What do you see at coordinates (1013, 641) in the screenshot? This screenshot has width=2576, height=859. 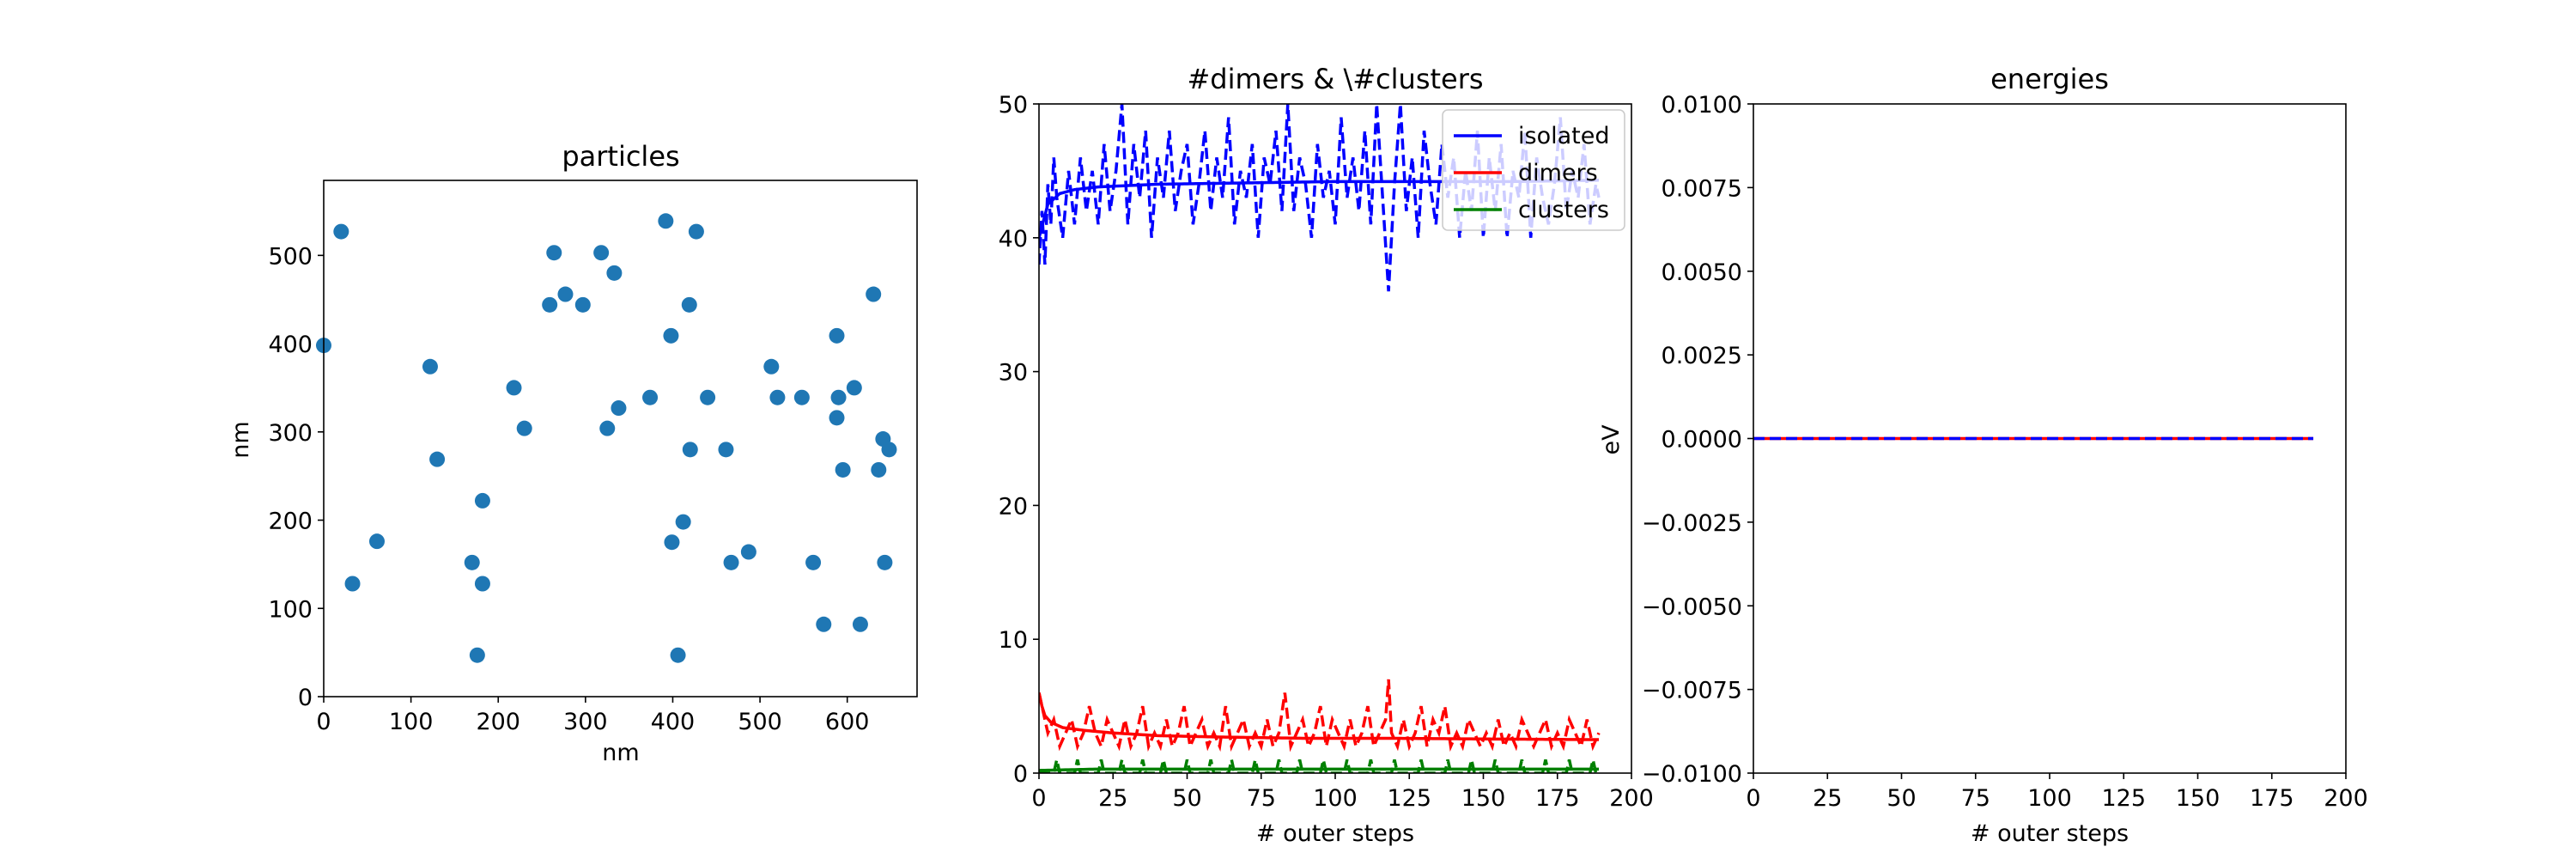 I see `dimers-ytick-label: 10` at bounding box center [1013, 641].